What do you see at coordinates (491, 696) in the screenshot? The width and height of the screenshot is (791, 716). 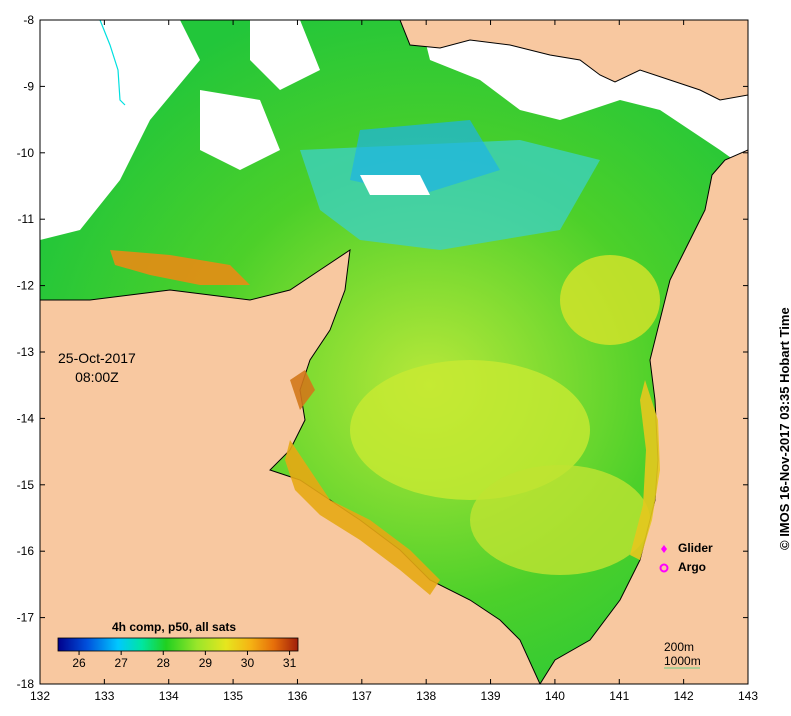 I see `lon-tick-label: 139` at bounding box center [491, 696].